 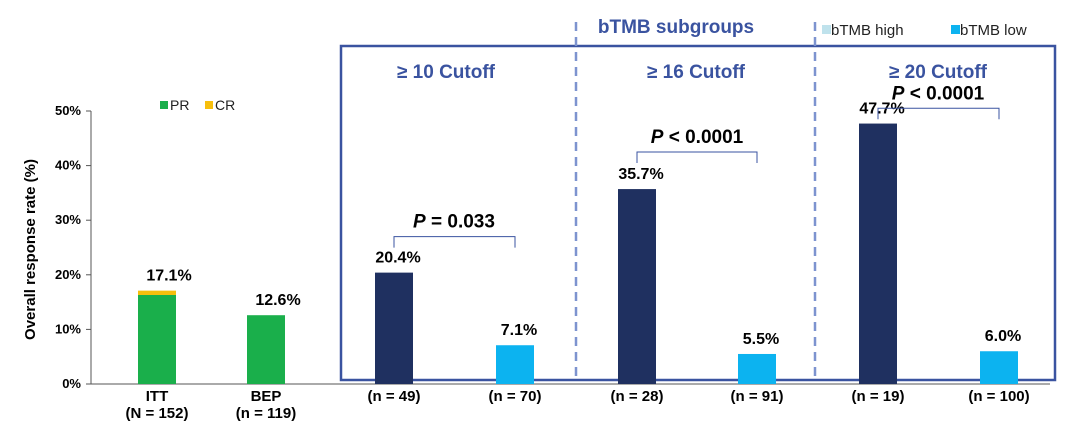 I want to click on data-label-c10-low: 7.1%, so click(x=519, y=330).